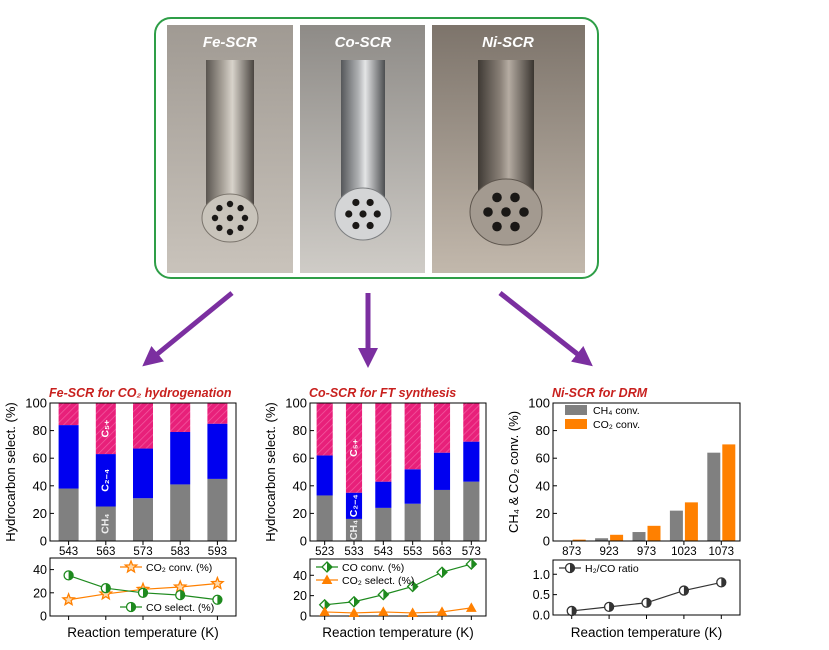 This screenshot has height=650, width=829. What do you see at coordinates (180, 608) in the screenshot?
I see `legend-label: CO select. (%)` at bounding box center [180, 608].